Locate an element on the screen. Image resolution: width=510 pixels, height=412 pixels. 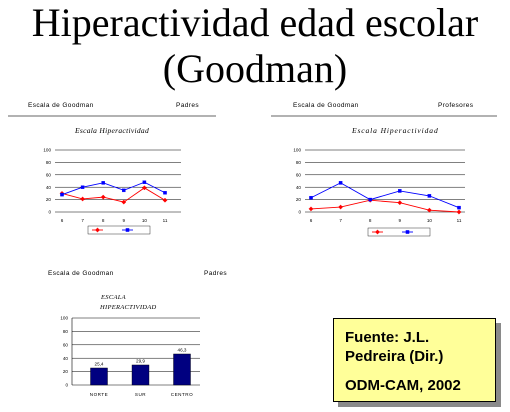
source-line-2: Pedreira (Dir.) is located at coordinates (394, 356).